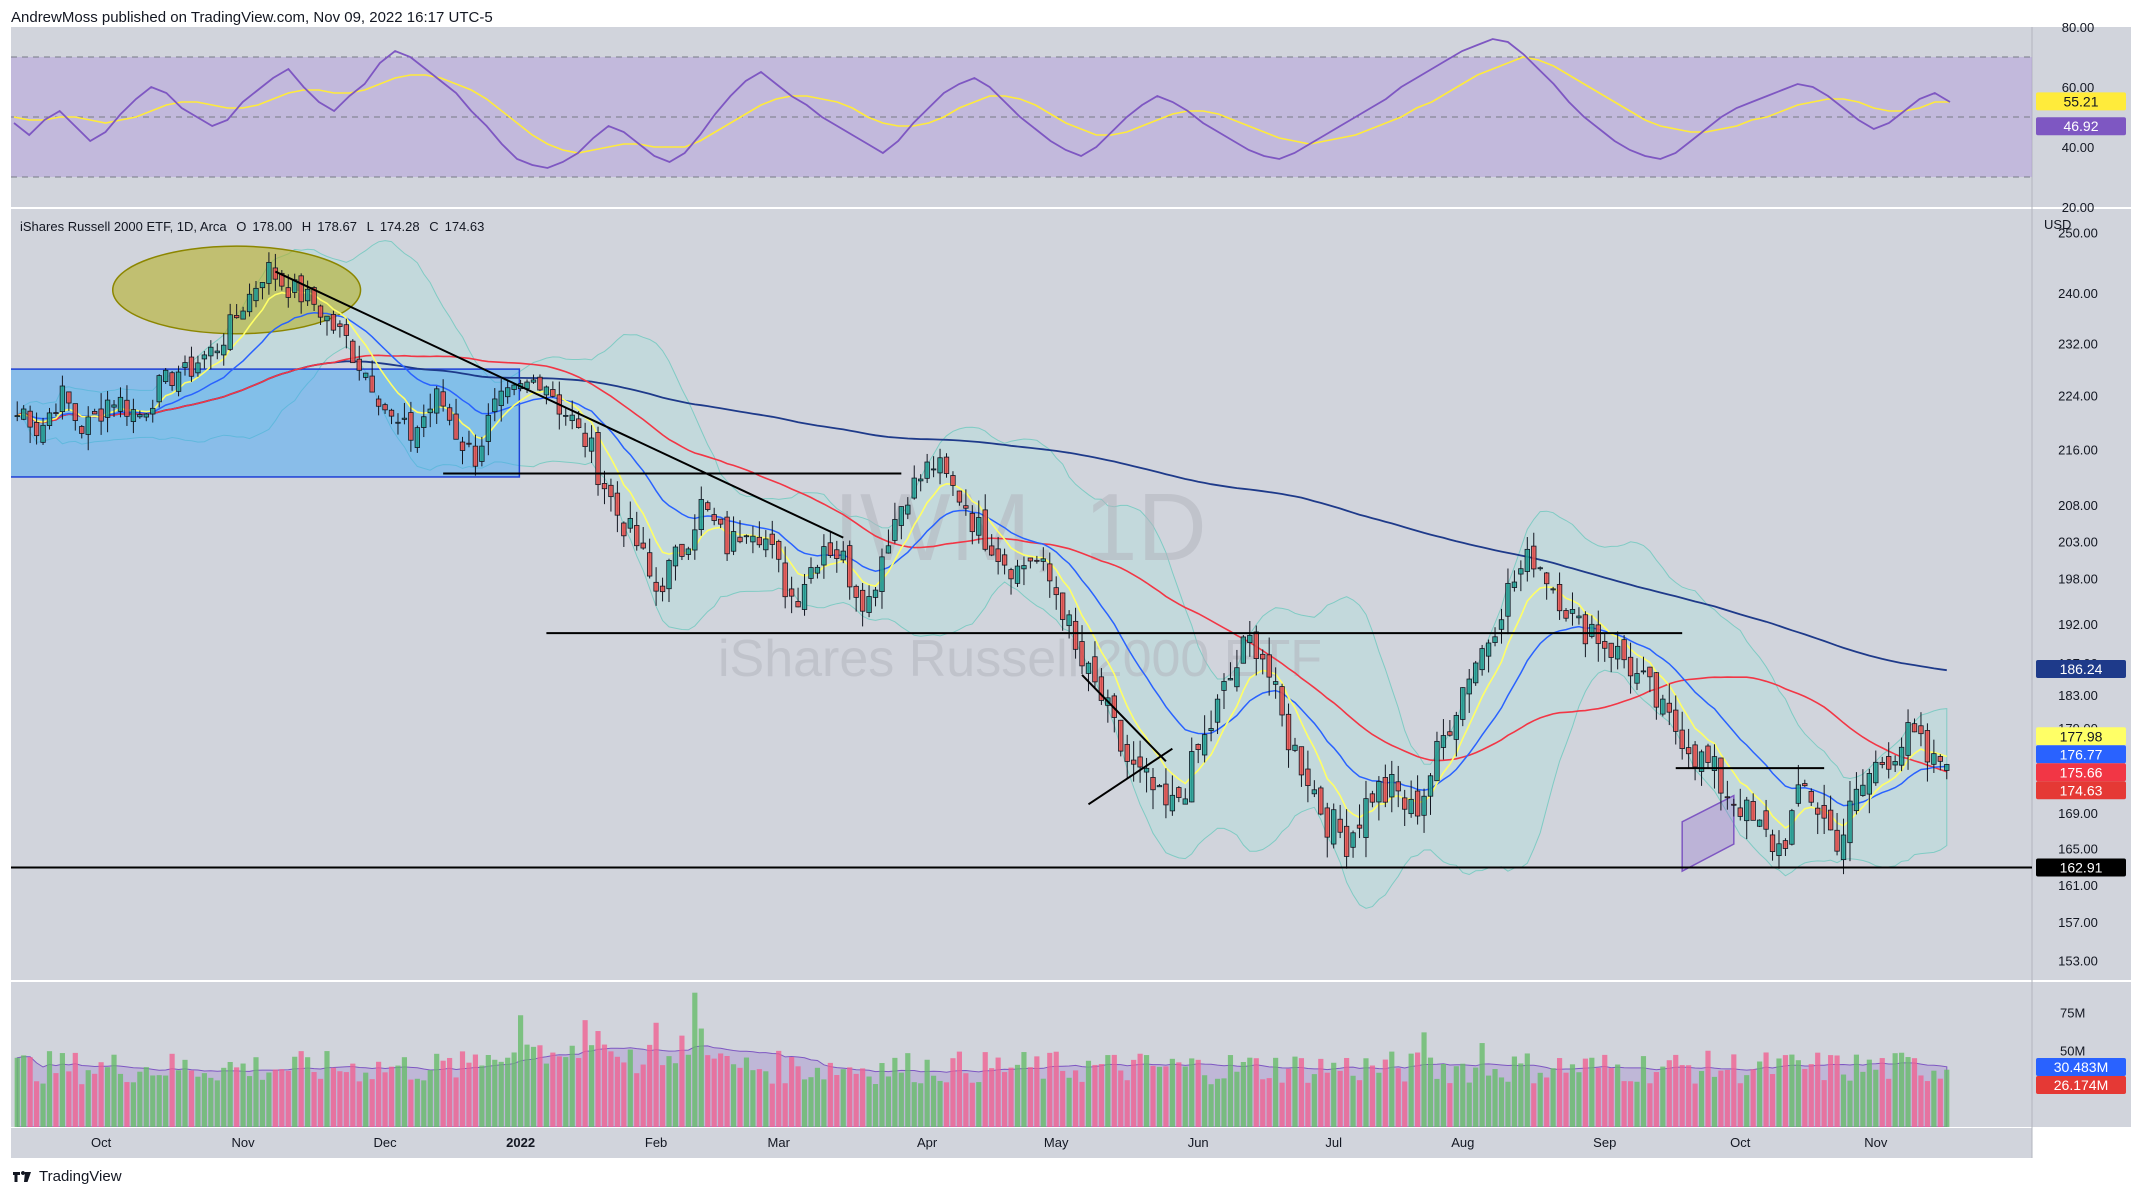  What do you see at coordinates (1708, 833) in the screenshot?
I see `price-channel` at bounding box center [1708, 833].